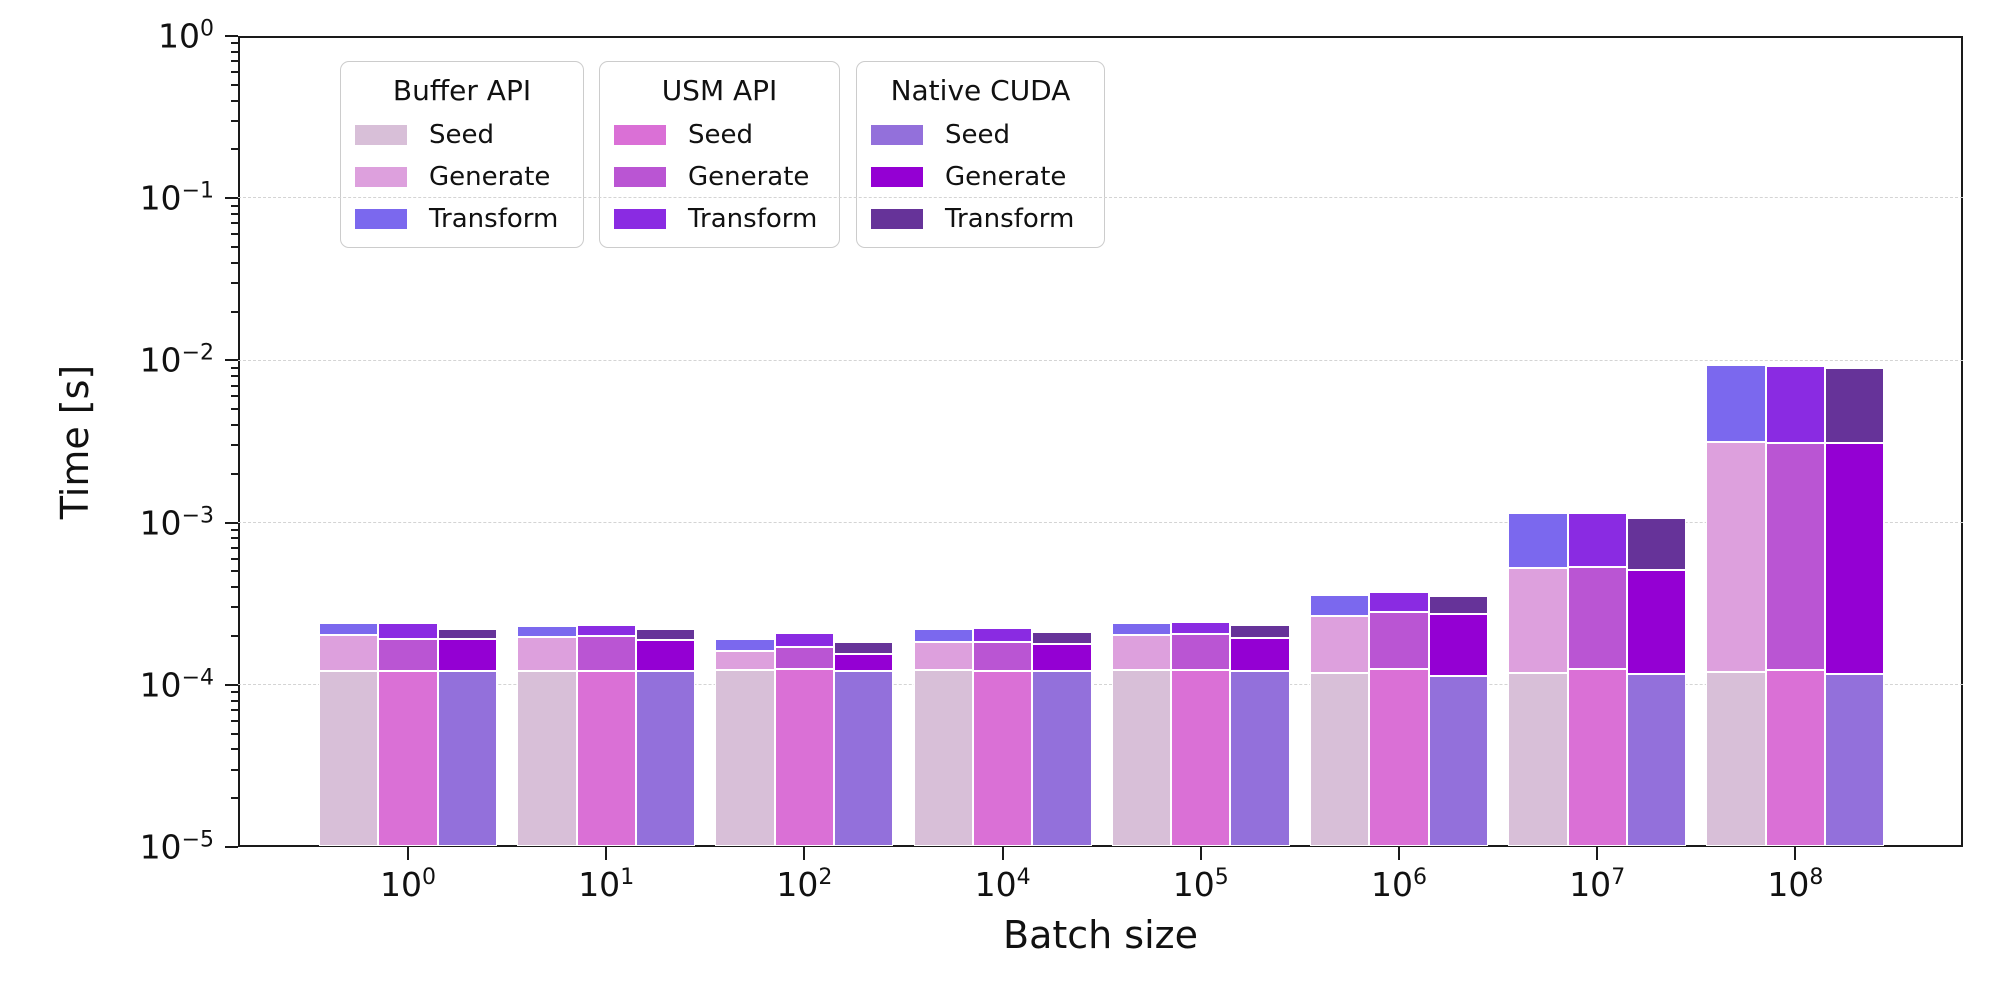 The height and width of the screenshot is (1000, 2000). What do you see at coordinates (719, 177) in the screenshot?
I see `legend-entry: Generate` at bounding box center [719, 177].